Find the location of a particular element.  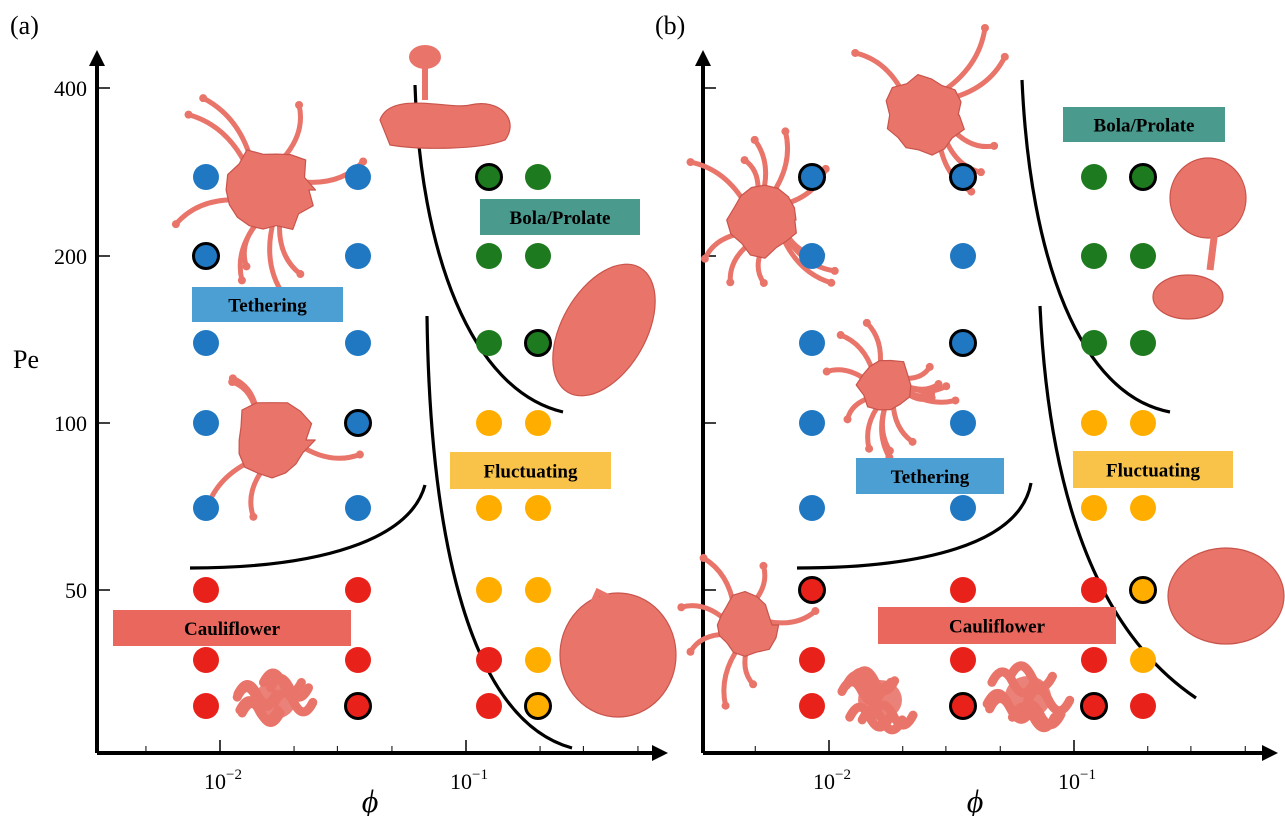

region-label-tethering-box is located at coordinates (267, 304).